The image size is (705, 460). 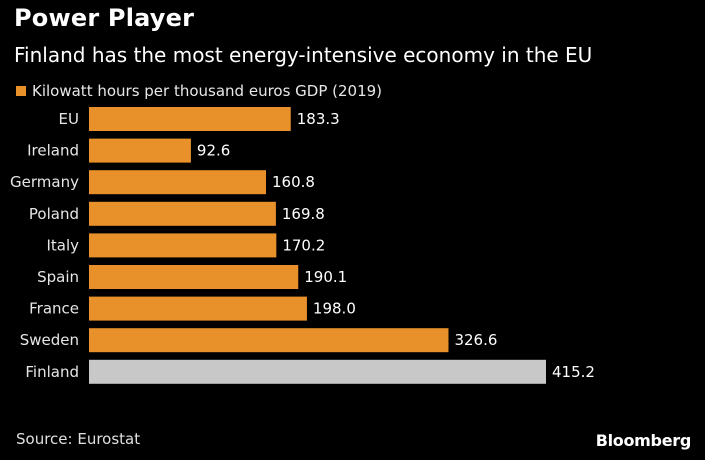 I want to click on legend-swatch, so click(x=21, y=91).